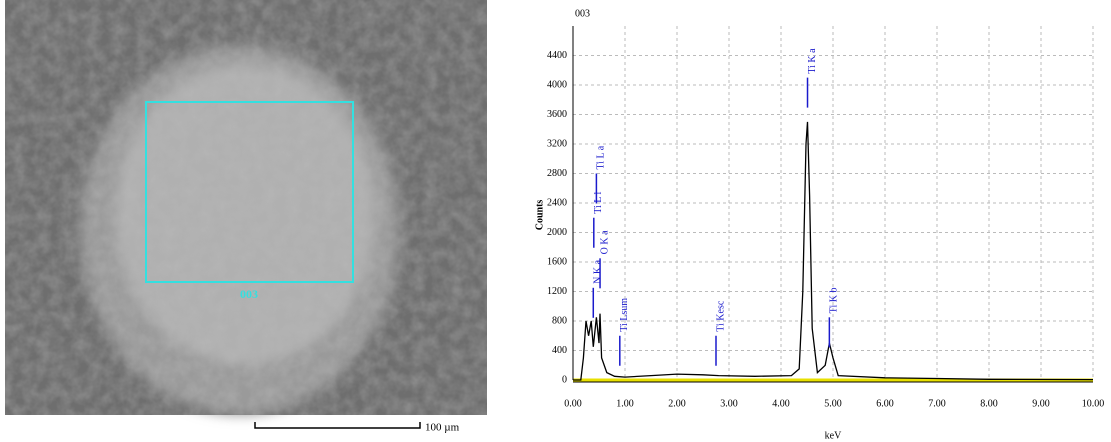  What do you see at coordinates (557, 84) in the screenshot?
I see `y-tick-label: 4000` at bounding box center [557, 84].